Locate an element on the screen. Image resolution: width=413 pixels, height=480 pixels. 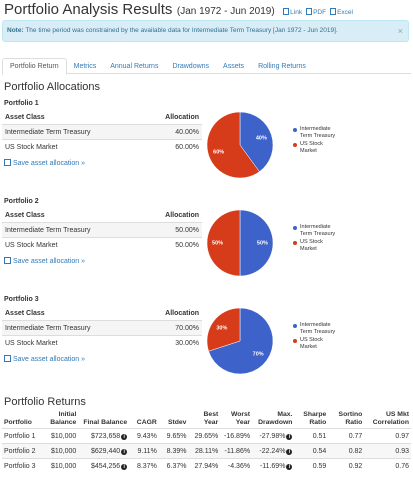
portfolio-name: Portfolio 2 is located at coordinates (21, 201).